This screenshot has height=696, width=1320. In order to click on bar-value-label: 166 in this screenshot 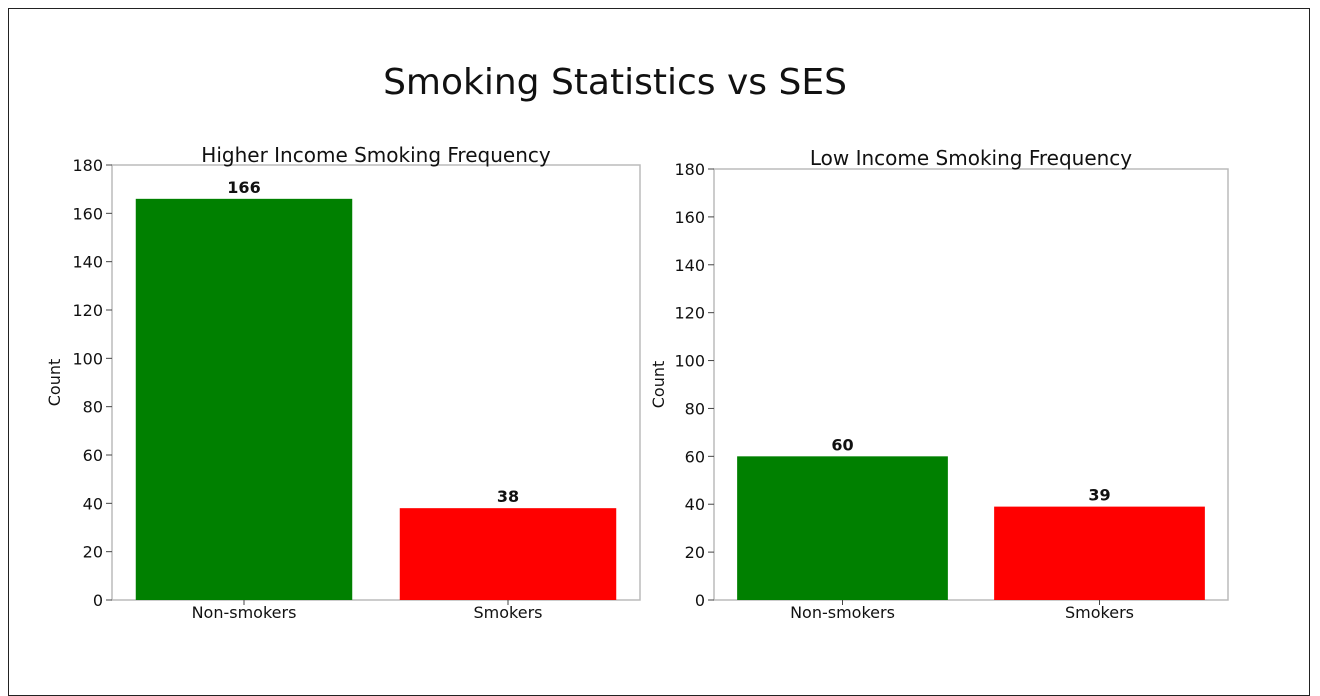, I will do `click(243, 187)`.